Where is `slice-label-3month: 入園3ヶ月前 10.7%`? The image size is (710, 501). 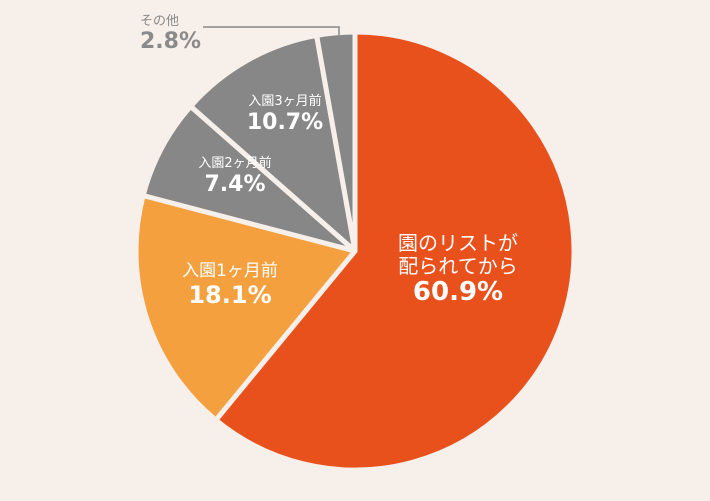
slice-label-3month: 入園3ヶ月前 10.7% is located at coordinates (285, 114).